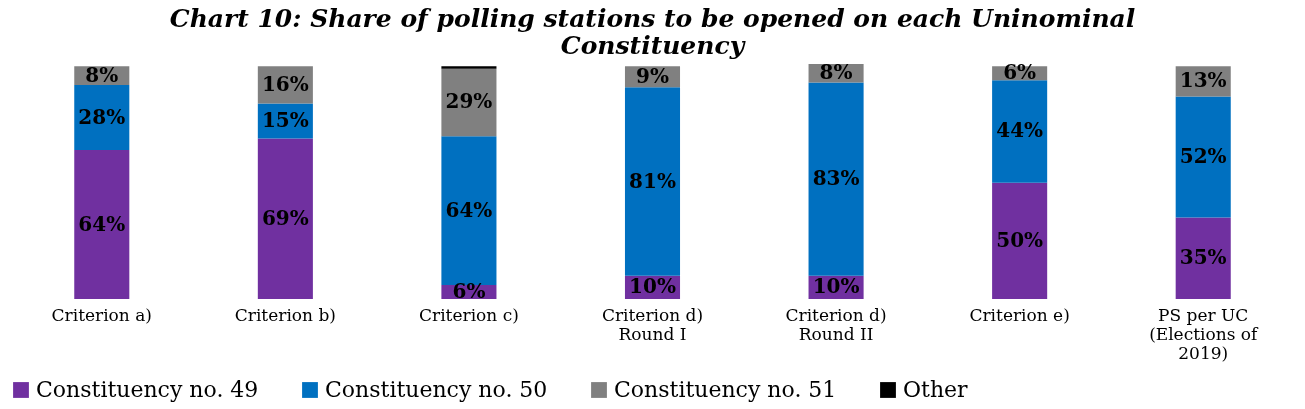 The image size is (1305, 409). I want to click on legend-label: Constituency no. 49, so click(147, 389).